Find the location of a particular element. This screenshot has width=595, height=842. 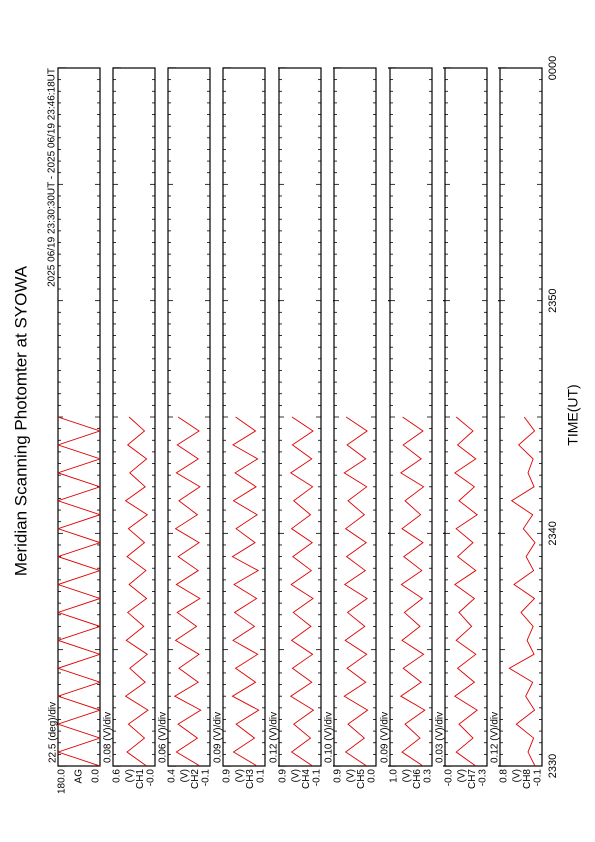

channel-label: CH4 is located at coordinates (306, 779).